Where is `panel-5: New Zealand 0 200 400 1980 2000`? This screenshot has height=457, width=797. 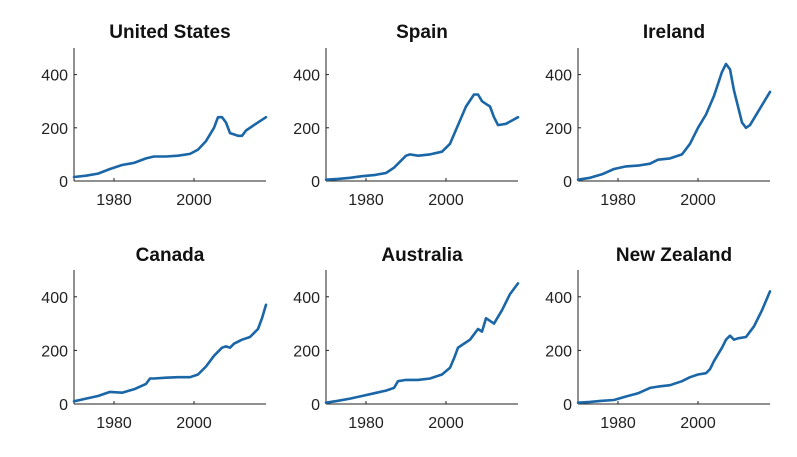 panel-5: New Zealand 0 200 400 1980 2000 is located at coordinates (658, 338).